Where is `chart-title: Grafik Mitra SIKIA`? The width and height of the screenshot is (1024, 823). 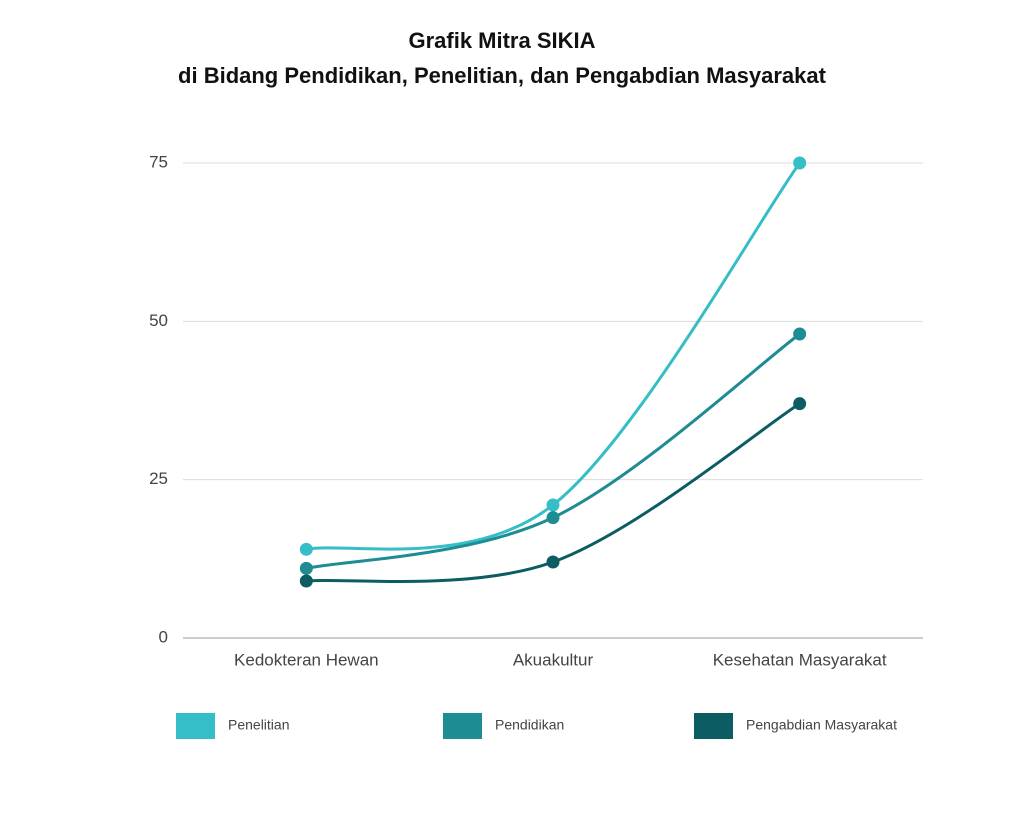
chart-title: Grafik Mitra SIKIA is located at coordinates (501, 40).